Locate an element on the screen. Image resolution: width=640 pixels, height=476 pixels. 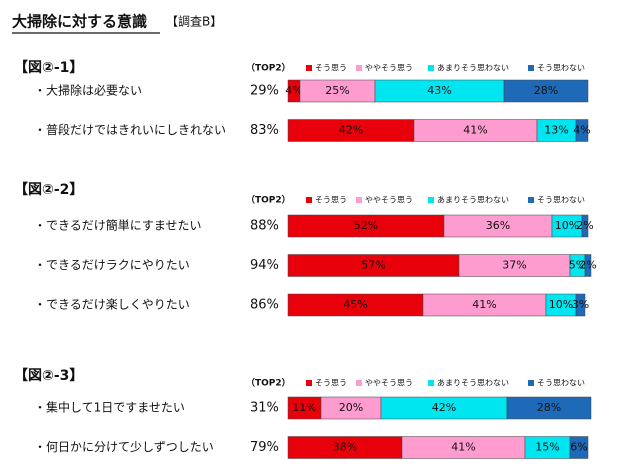
category-label: ・大掃除は必要ない is located at coordinates (88, 90).